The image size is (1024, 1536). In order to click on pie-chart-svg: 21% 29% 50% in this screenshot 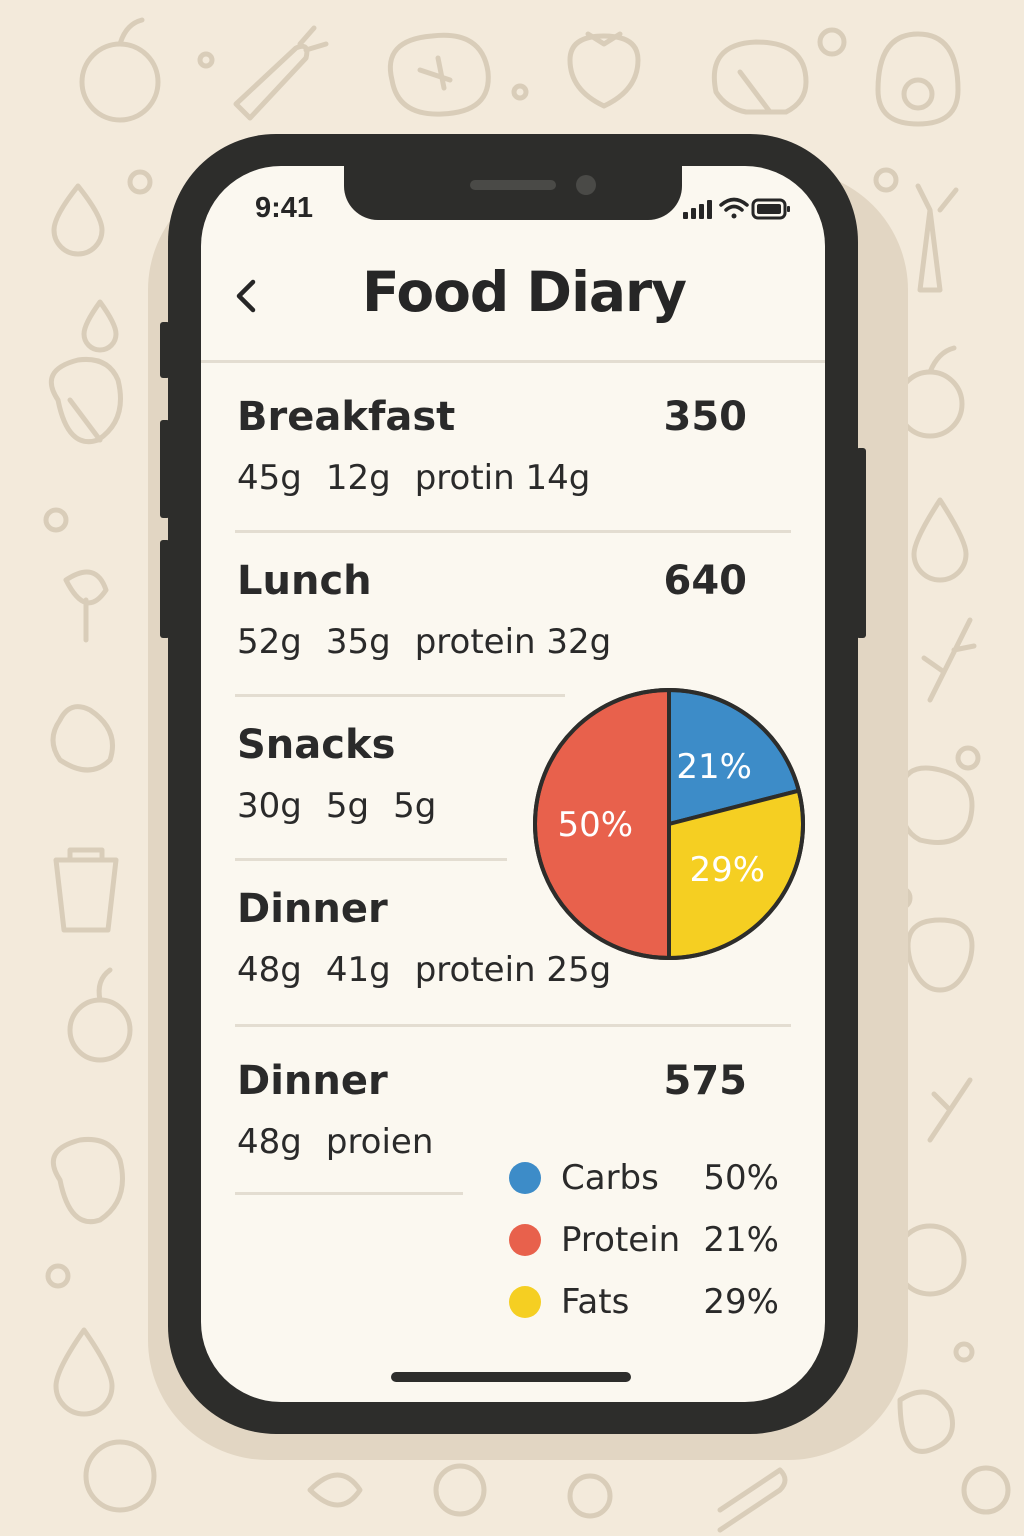, I will do `click(669, 824)`.